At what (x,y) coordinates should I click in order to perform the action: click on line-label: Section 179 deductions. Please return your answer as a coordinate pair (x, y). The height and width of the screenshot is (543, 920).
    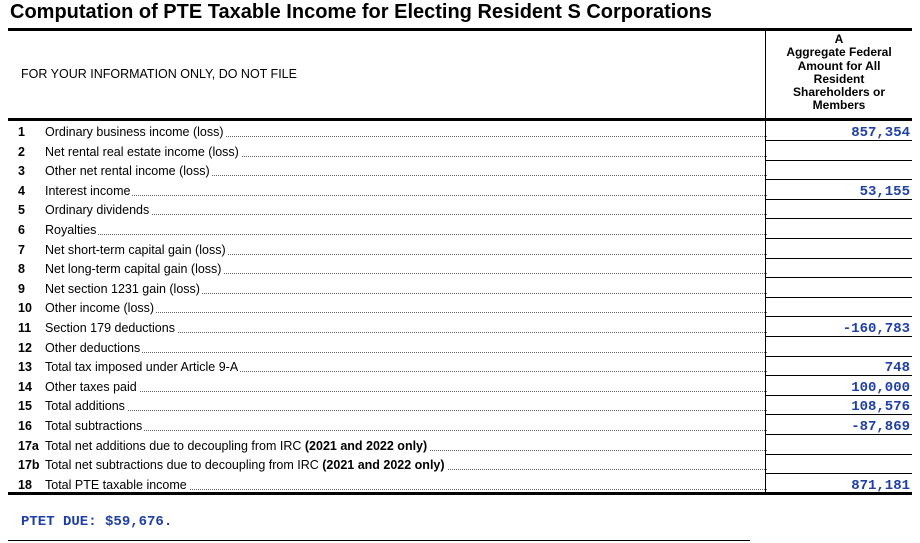
    Looking at the image, I should click on (406, 328).